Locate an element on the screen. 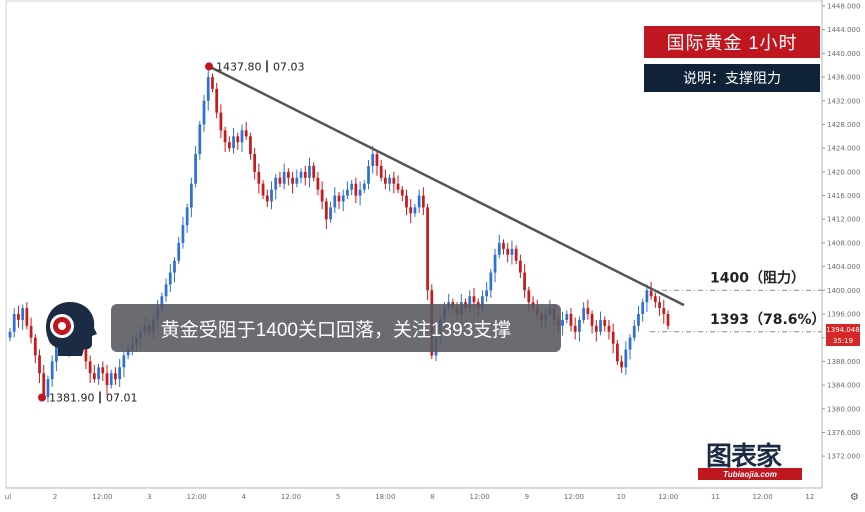  y-tick-label: 1420.000 is located at coordinates (843, 172).